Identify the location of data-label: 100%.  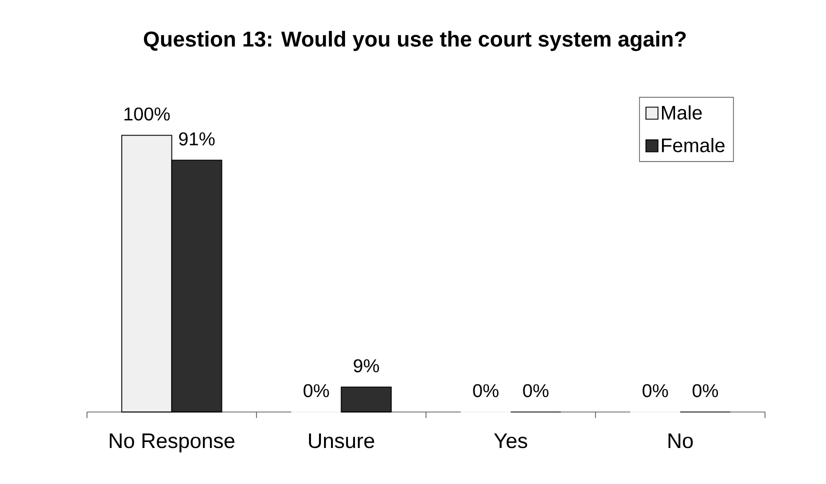
(147, 114).